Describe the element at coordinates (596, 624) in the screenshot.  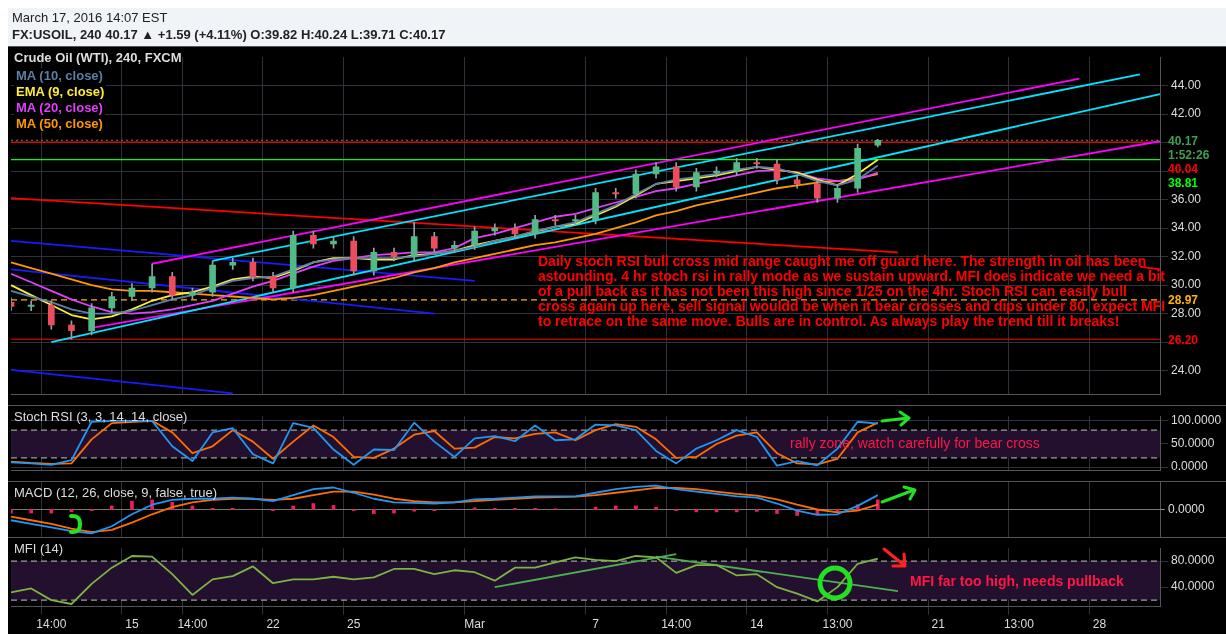
I see `x-tick-label: 7` at that location.